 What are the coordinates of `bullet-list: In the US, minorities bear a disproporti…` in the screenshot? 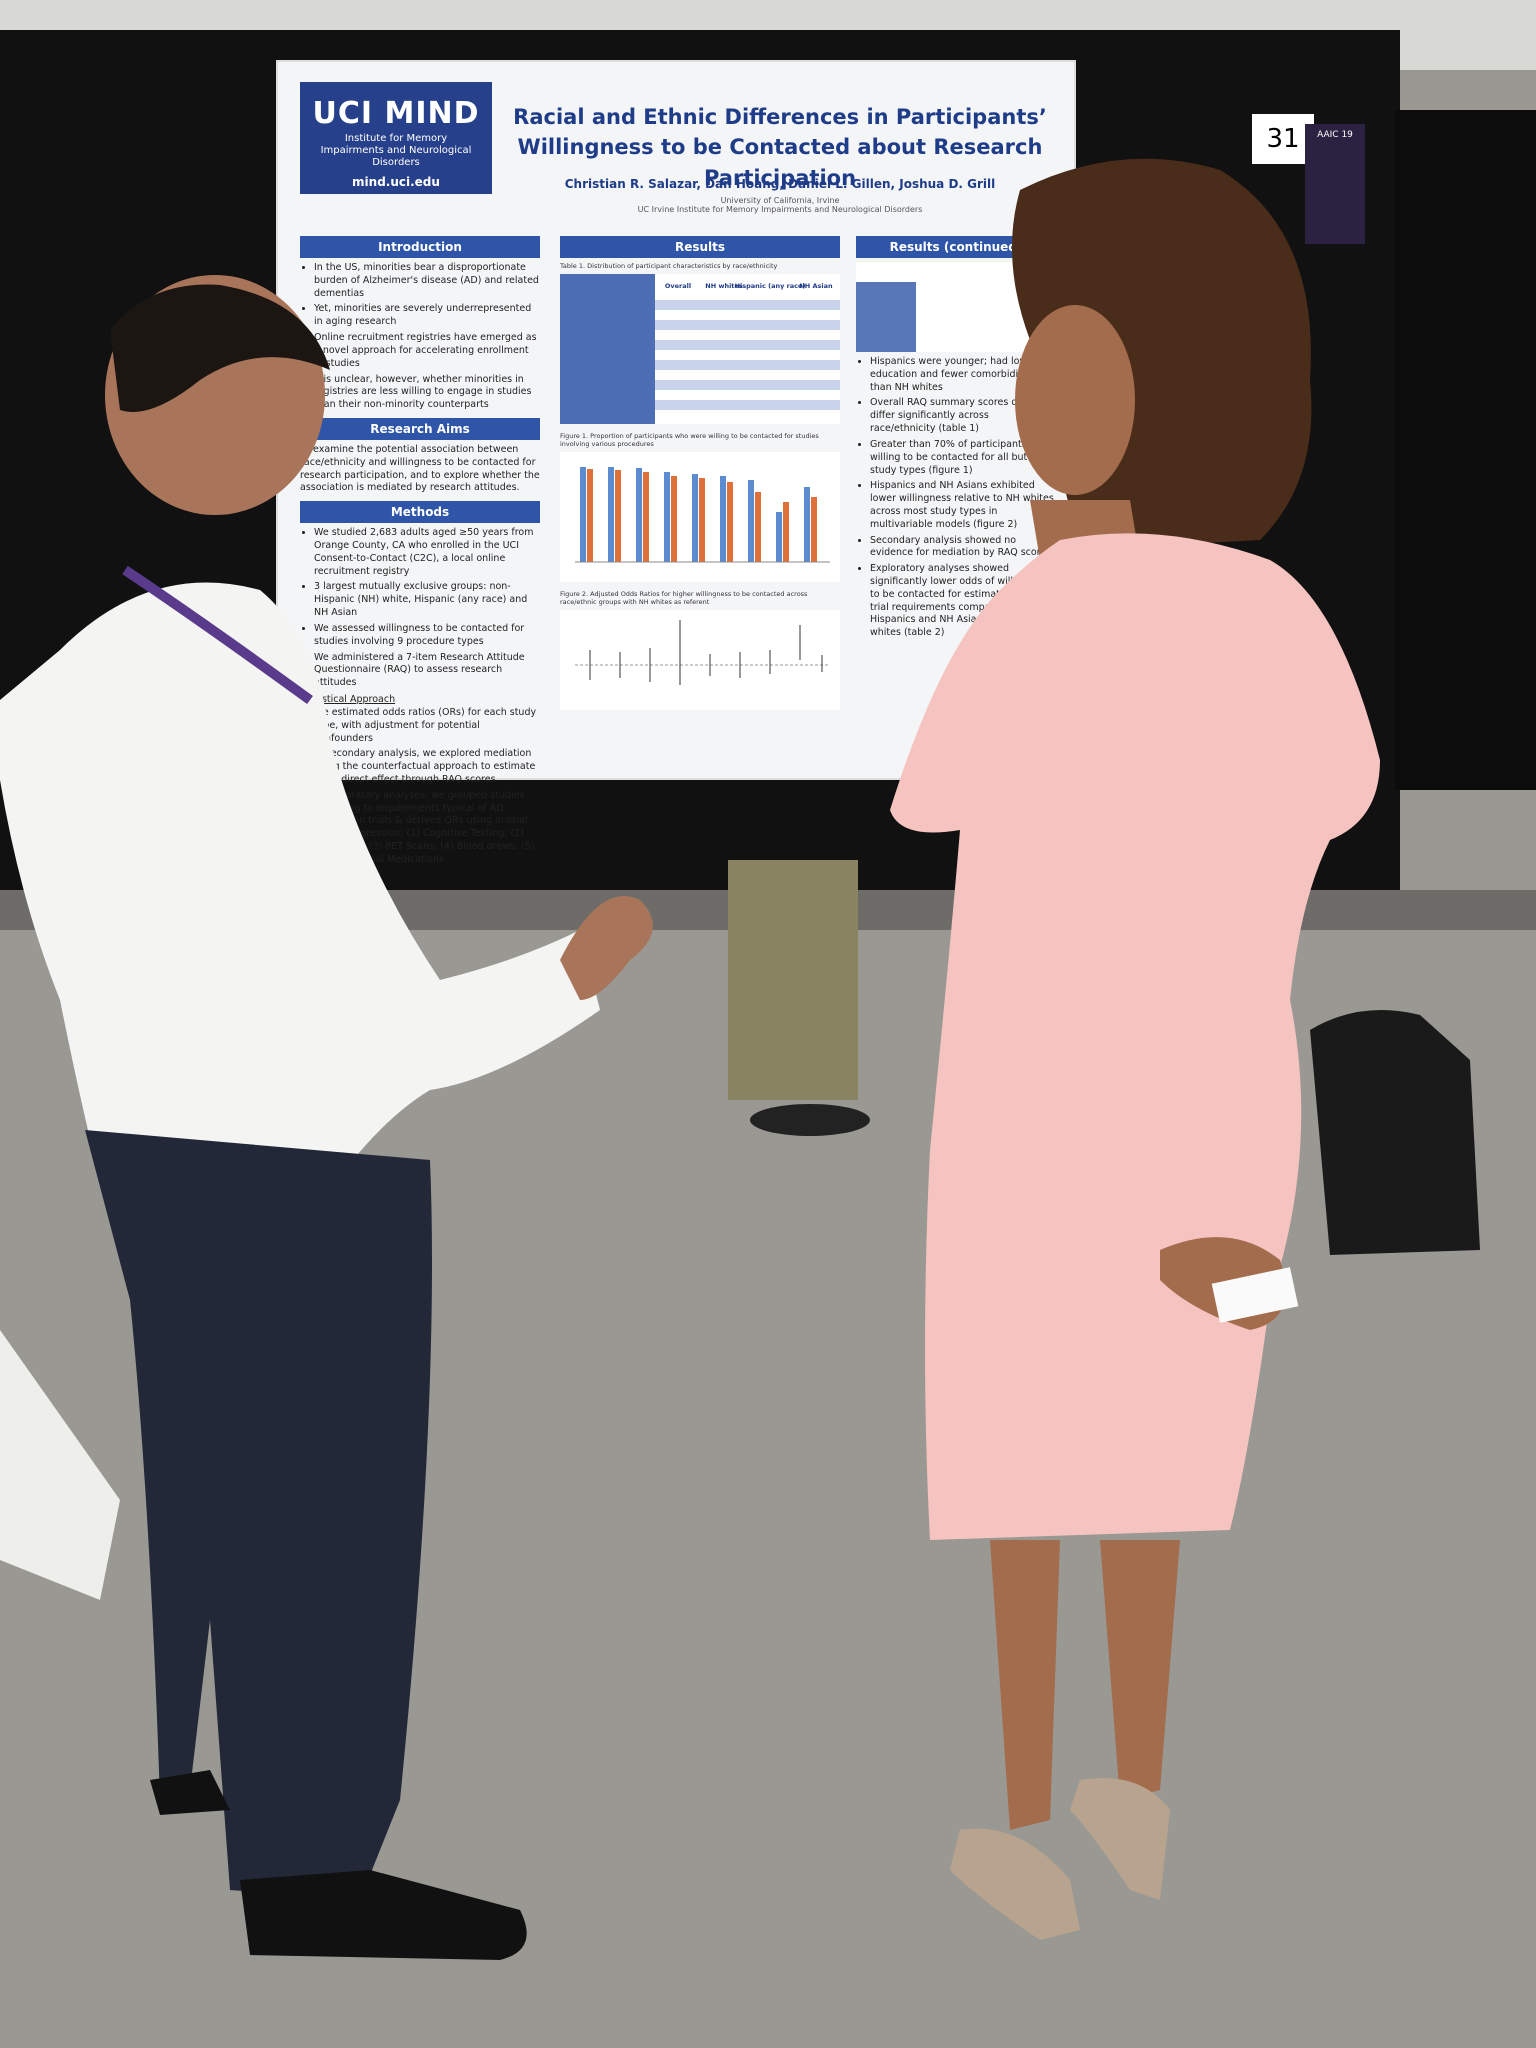 It's located at (420, 337).